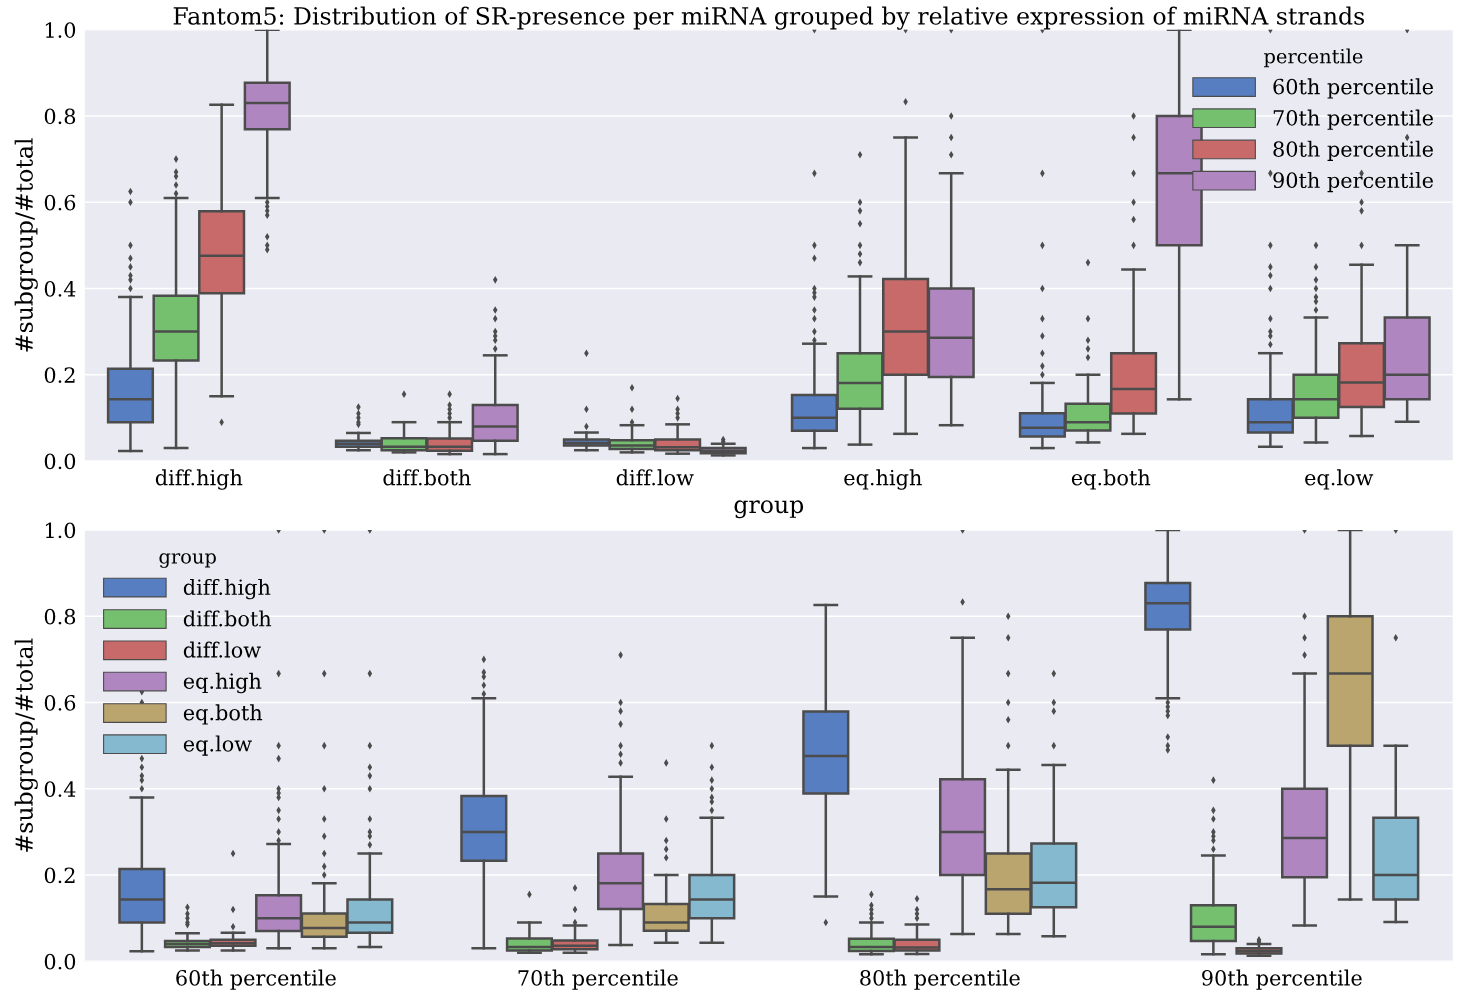 The height and width of the screenshot is (991, 1463). Describe the element at coordinates (256, 979) in the screenshot. I see `x-tick-label: 60th percentile` at that location.